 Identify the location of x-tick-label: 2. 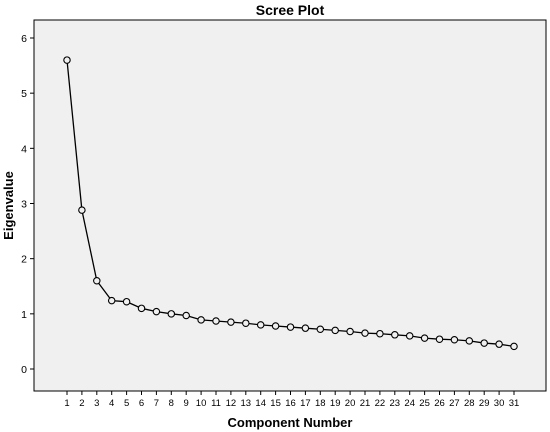
(81, 403).